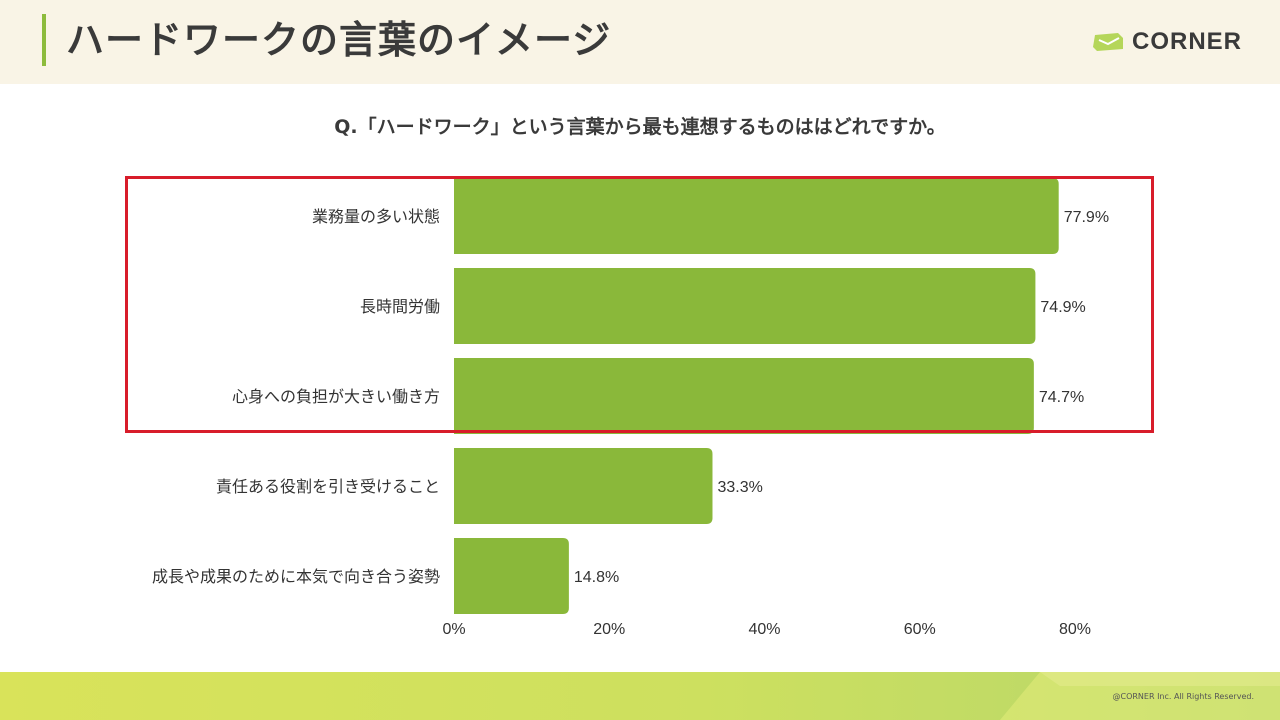 The image size is (1280, 720). I want to click on x-tick-label-1: 20%, so click(609, 629).